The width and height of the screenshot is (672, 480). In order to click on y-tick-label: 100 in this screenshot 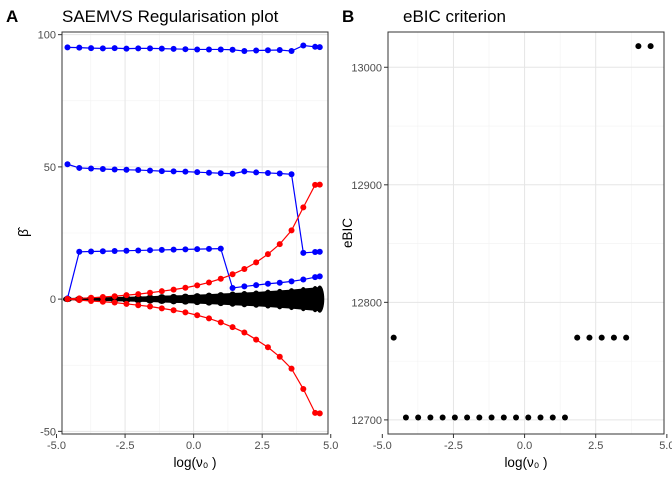, I will do `click(47, 36)`.